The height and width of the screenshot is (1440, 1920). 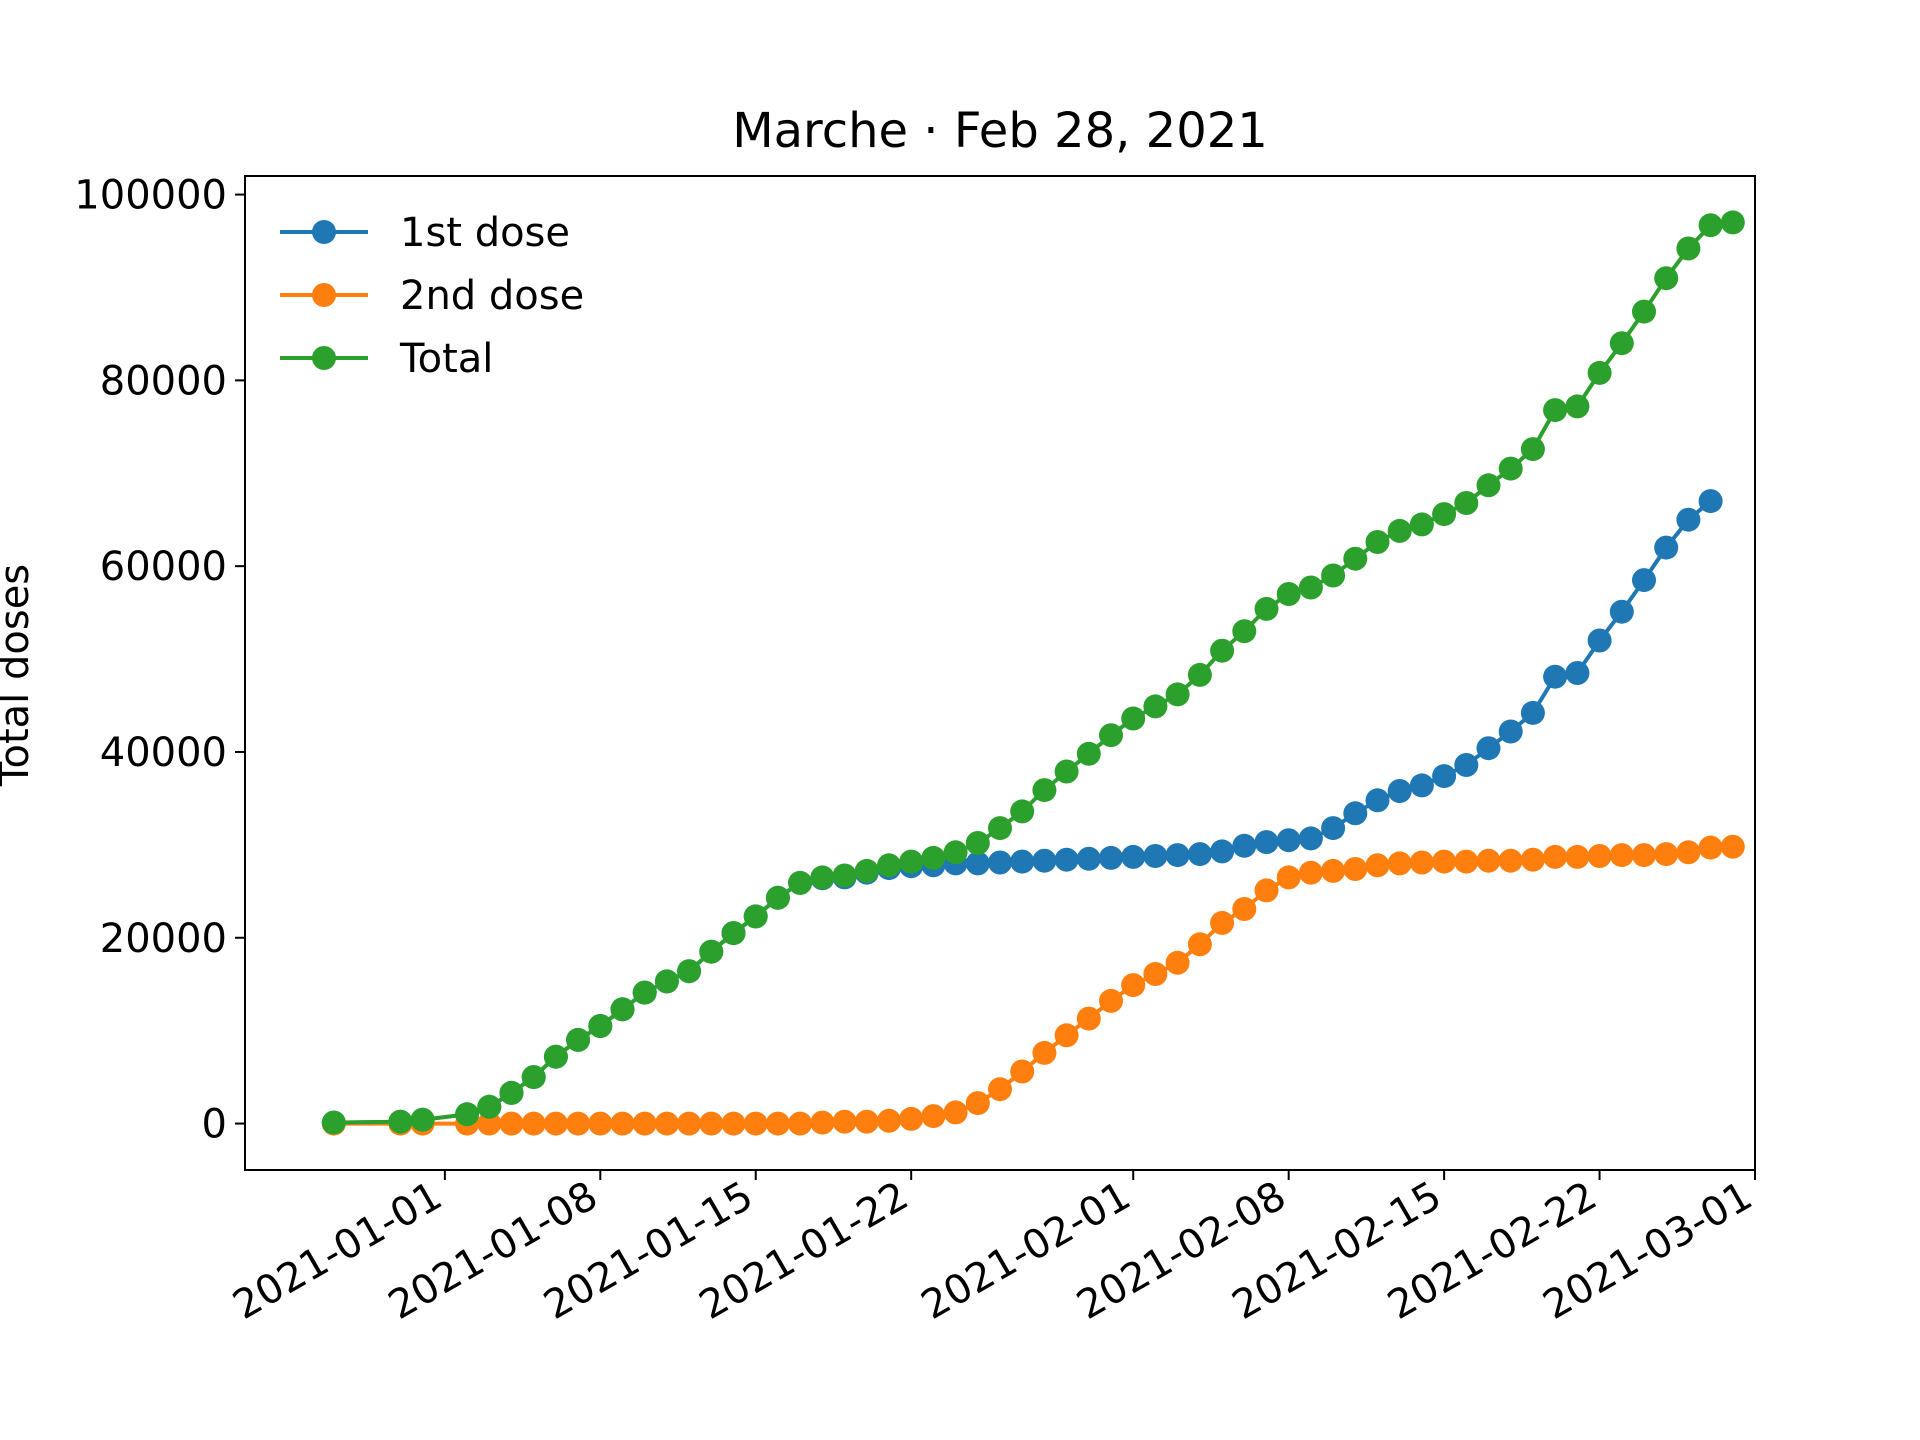 What do you see at coordinates (446, 359) in the screenshot?
I see `legend-label-total: Total` at bounding box center [446, 359].